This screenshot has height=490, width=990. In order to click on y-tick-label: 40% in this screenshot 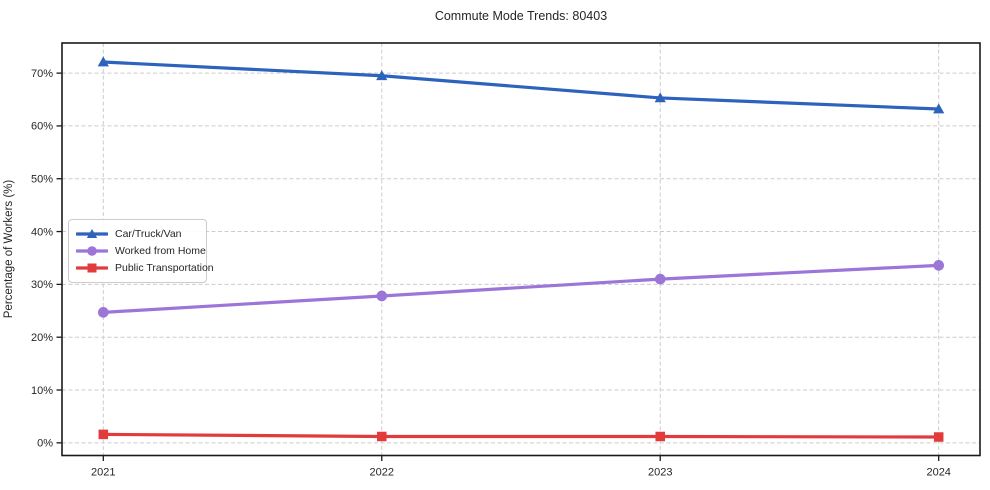, I will do `click(42, 232)`.